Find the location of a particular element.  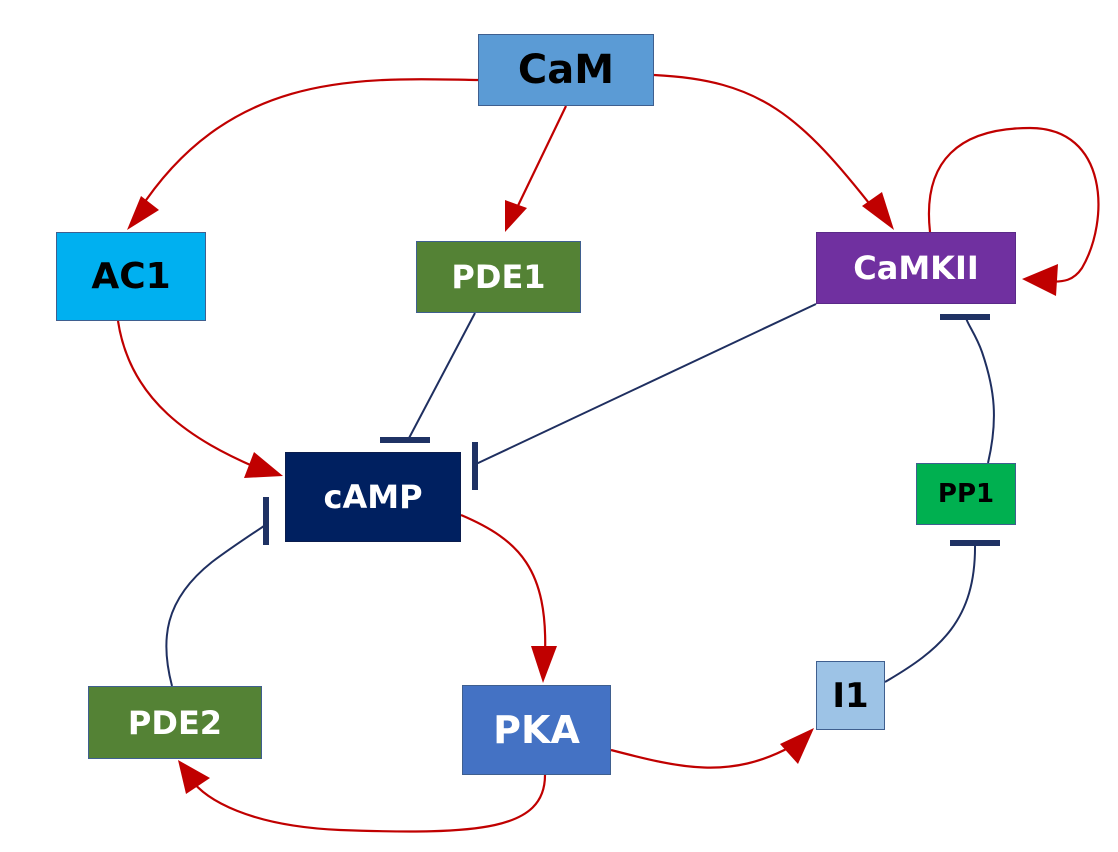

node-pp1-label: PP1 is located at coordinates (966, 494).